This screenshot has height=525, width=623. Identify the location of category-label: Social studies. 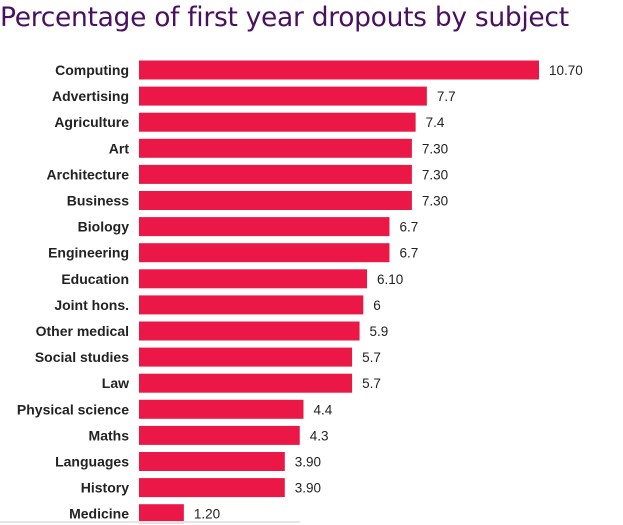
(82, 357).